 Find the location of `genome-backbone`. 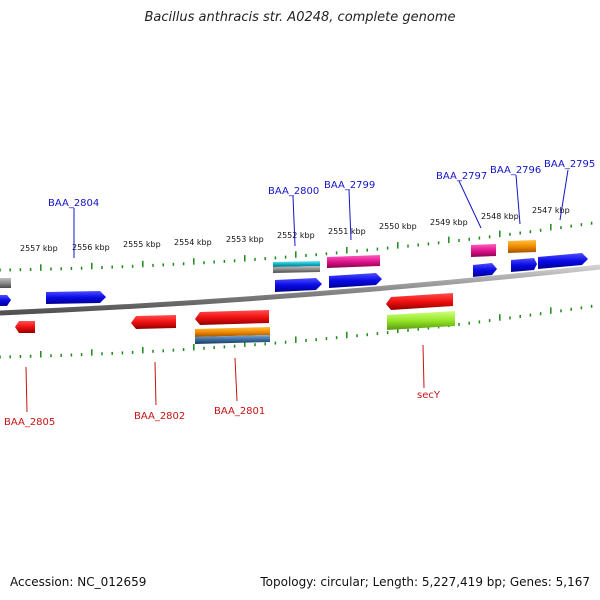

genome-backbone is located at coordinates (300, 290).